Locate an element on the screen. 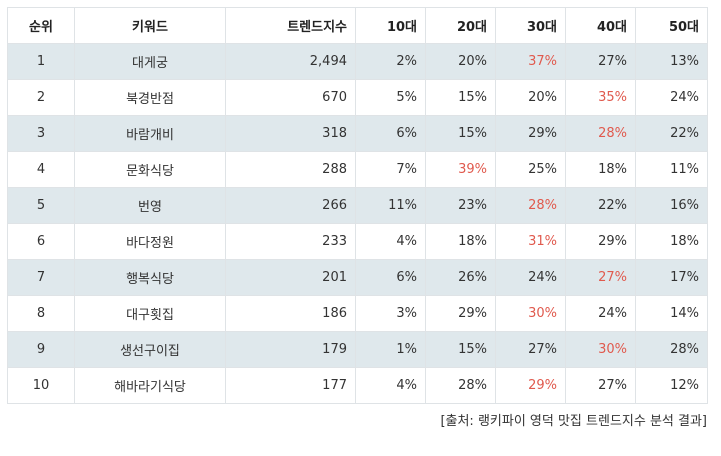 The width and height of the screenshot is (721, 456). cell-age-20s: 26% is located at coordinates (460, 277).